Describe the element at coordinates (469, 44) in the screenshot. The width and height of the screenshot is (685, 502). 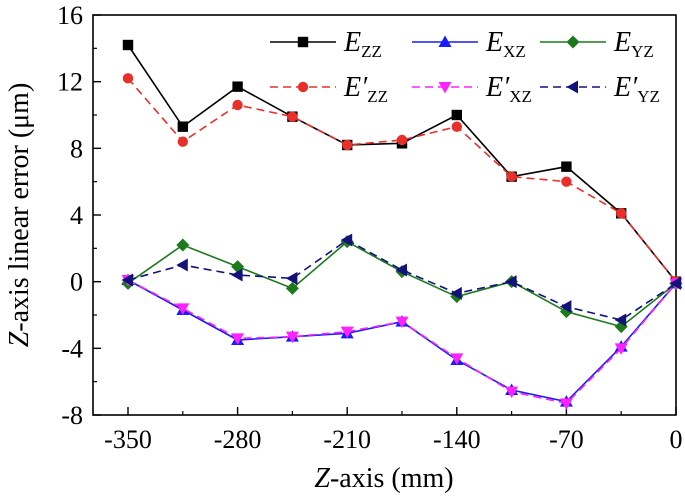
I see `legend-entry: EXZ` at that location.